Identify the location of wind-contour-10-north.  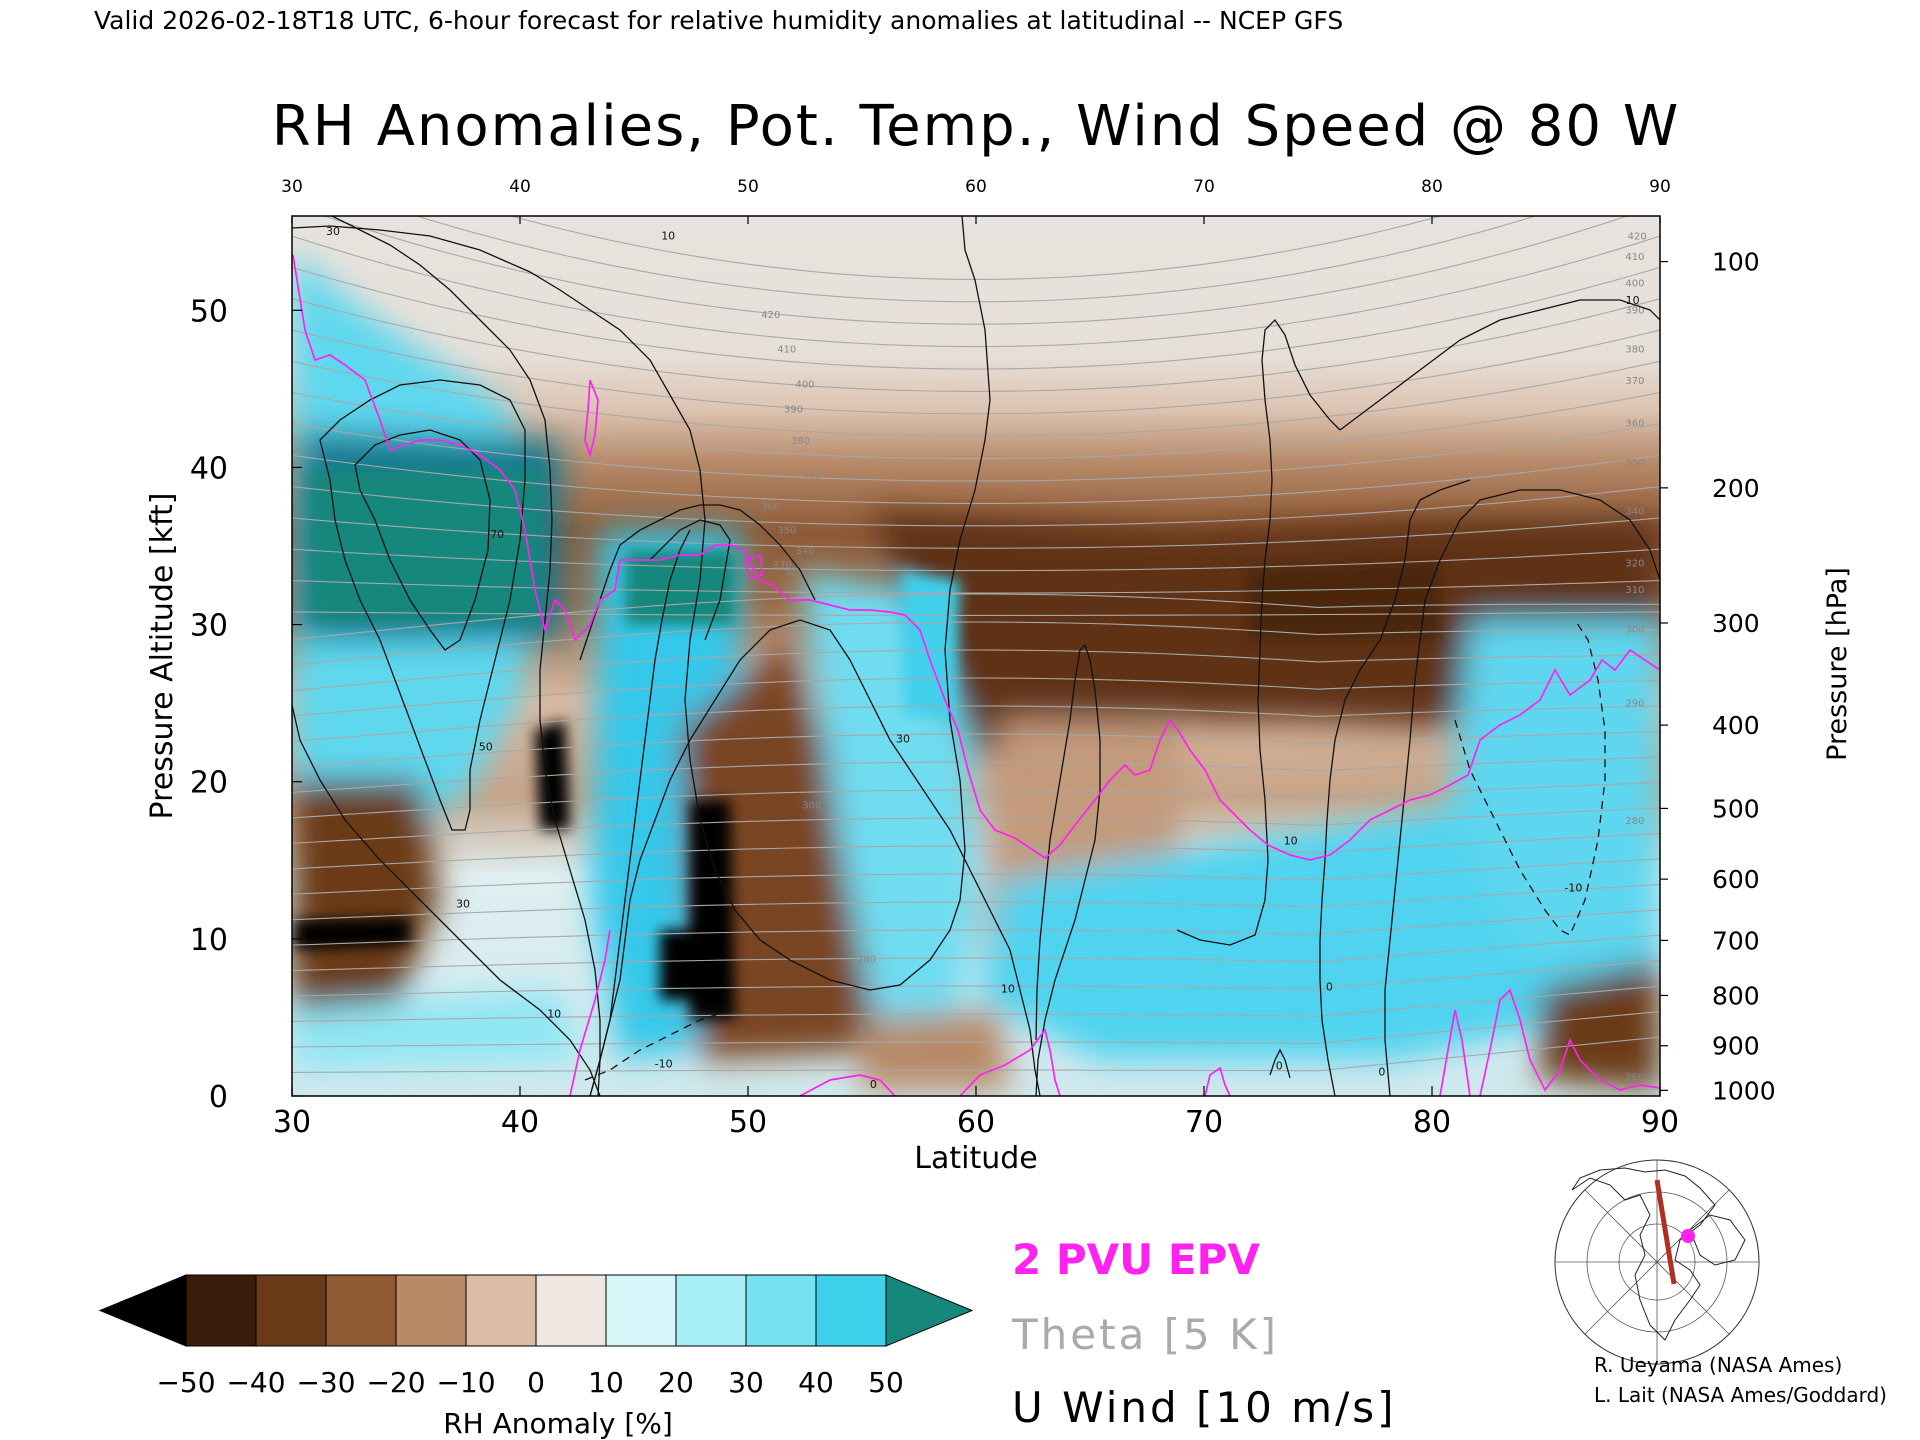
(1522, 792).